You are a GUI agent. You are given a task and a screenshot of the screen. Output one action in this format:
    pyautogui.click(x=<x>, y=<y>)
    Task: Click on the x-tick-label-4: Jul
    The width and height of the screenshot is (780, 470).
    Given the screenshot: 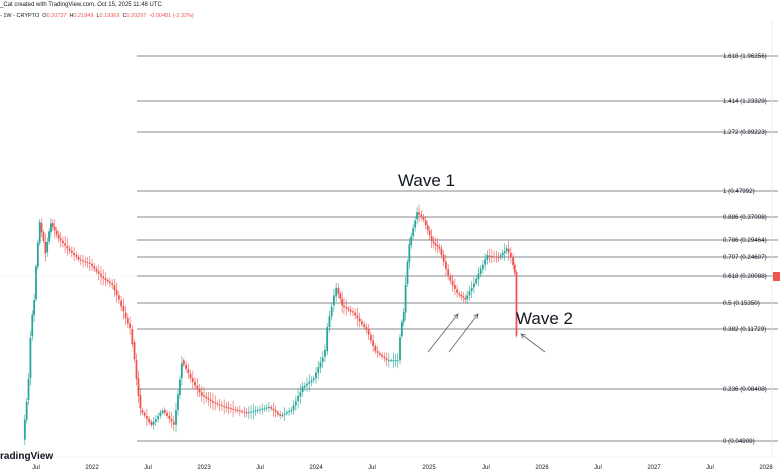 What is the action you would take?
    pyautogui.click(x=260, y=467)
    